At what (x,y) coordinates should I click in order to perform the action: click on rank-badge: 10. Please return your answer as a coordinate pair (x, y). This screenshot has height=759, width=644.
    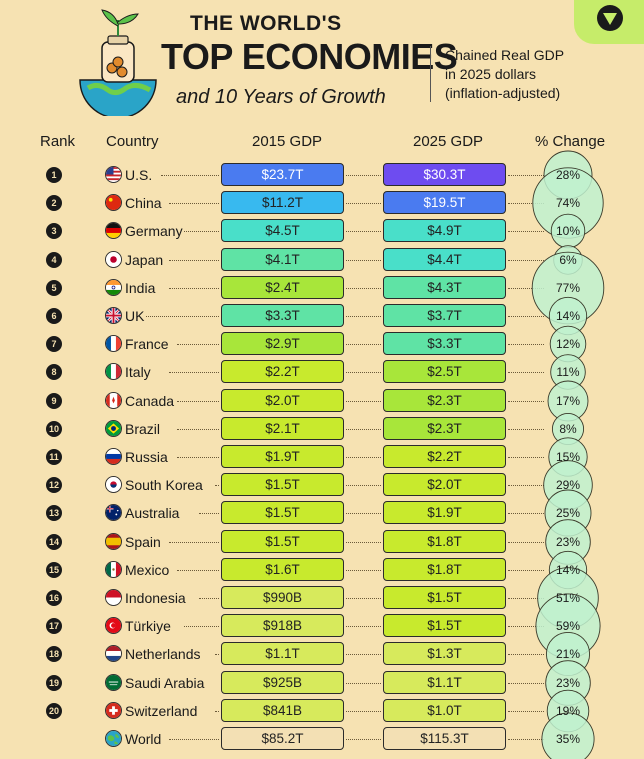
    Looking at the image, I should click on (54, 429).